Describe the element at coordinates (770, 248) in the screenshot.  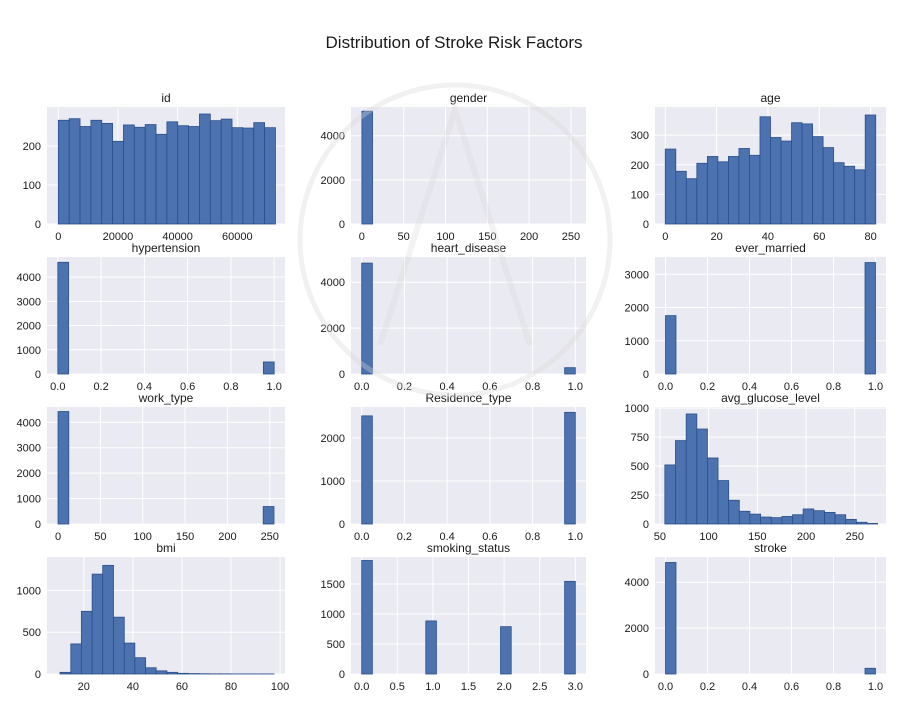
I see `subplot-title: ever_married` at that location.